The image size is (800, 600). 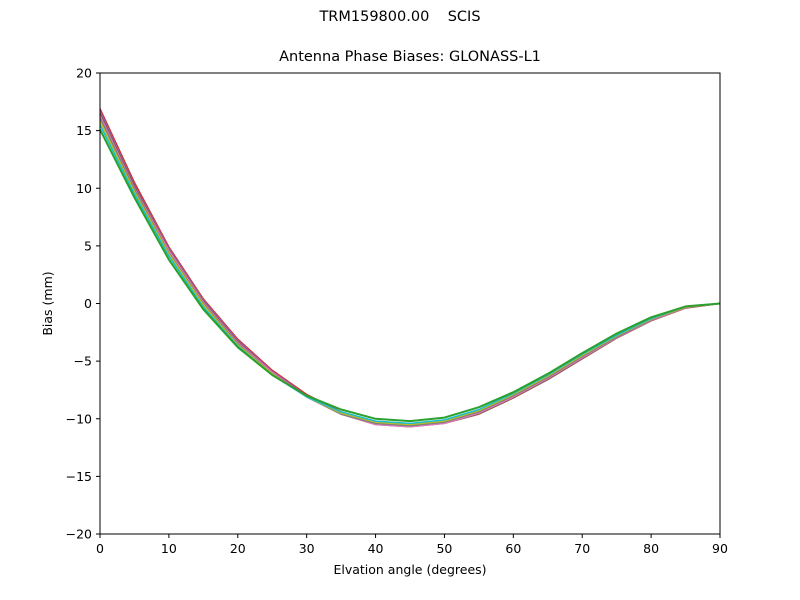 I want to click on y-tick-label: 15, so click(x=84, y=130).